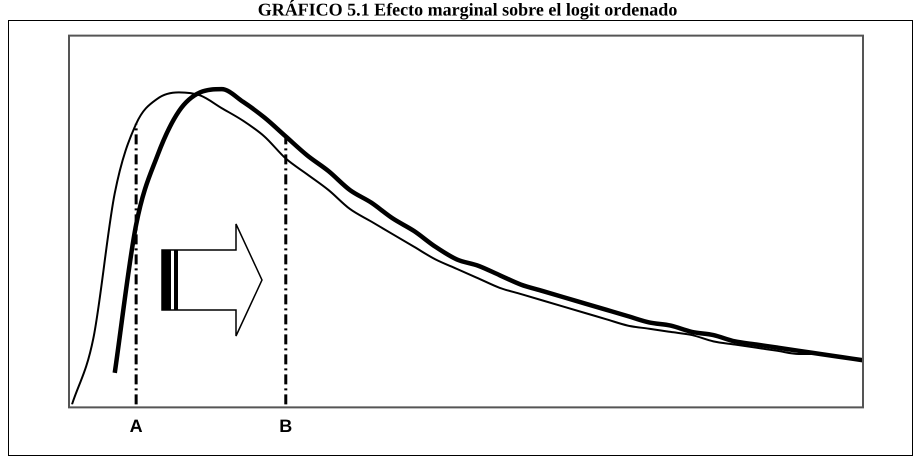 This screenshot has width=923, height=460. I want to click on x-tick-label: A, so click(136, 426).